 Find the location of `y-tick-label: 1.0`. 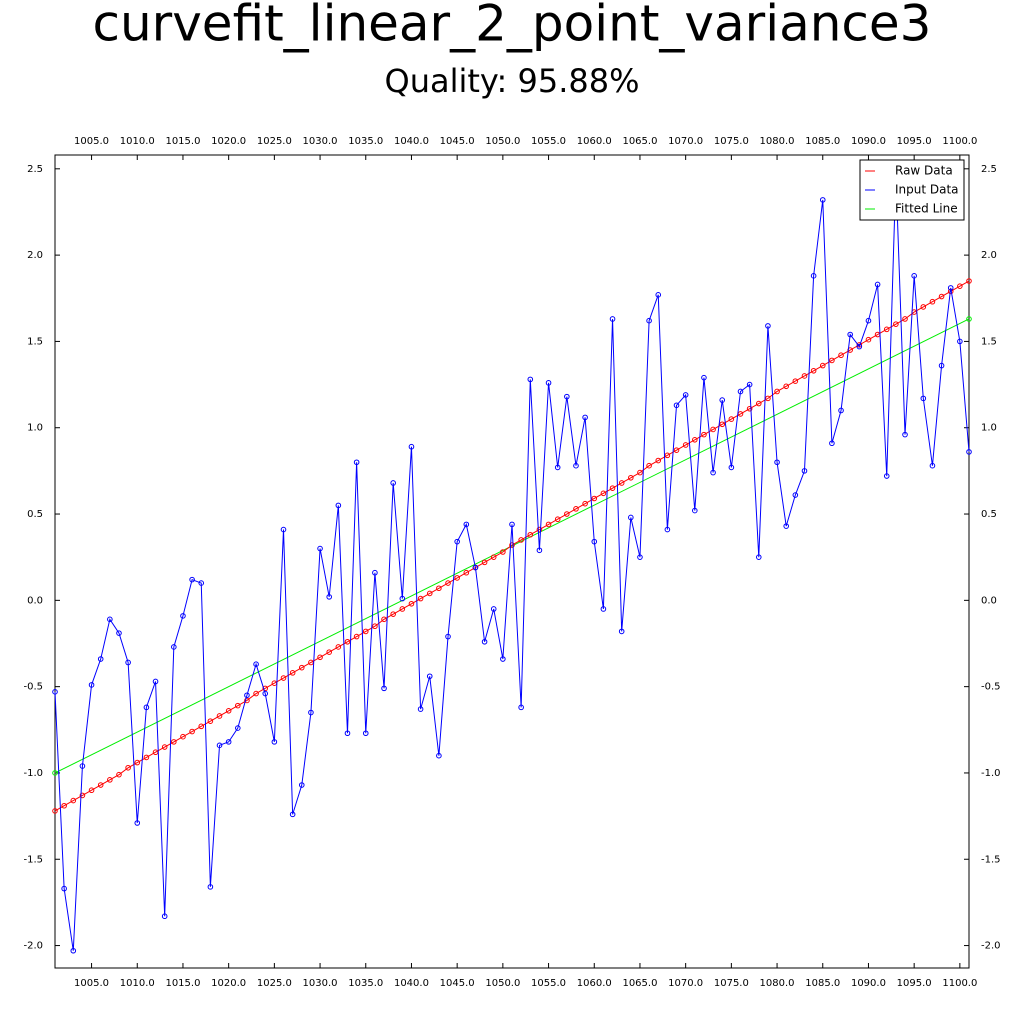

y-tick-label: 1.0 is located at coordinates (35, 428).